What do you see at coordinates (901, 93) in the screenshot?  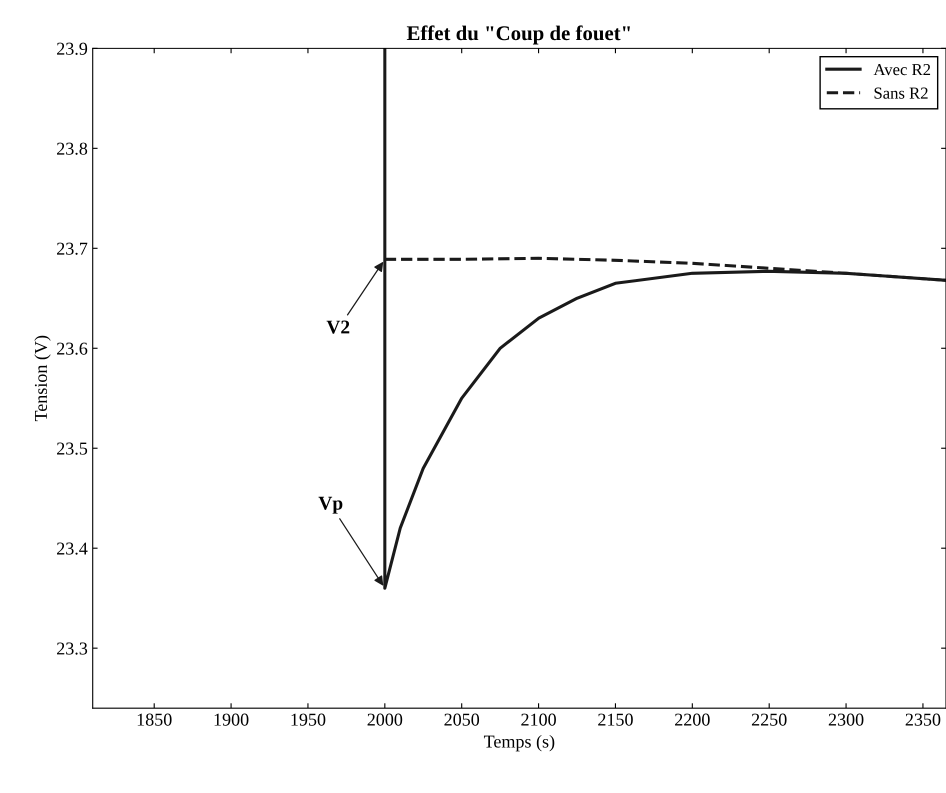 I see `legend-label: Sans R2` at bounding box center [901, 93].